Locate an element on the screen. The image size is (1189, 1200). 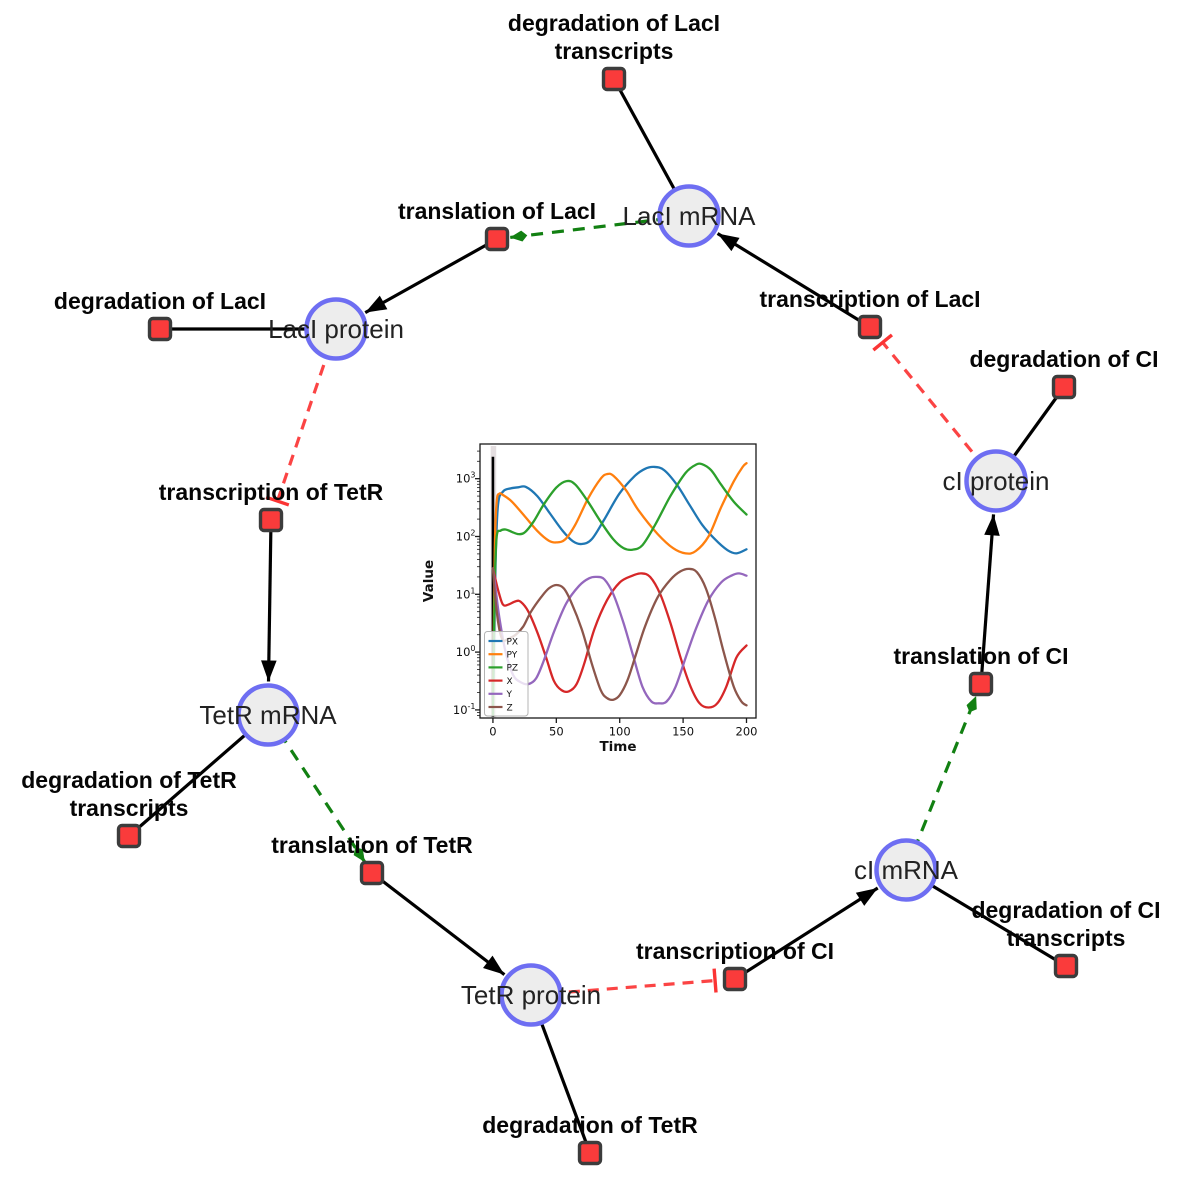
chart-yaxis-label: Value is located at coordinates (429, 581).